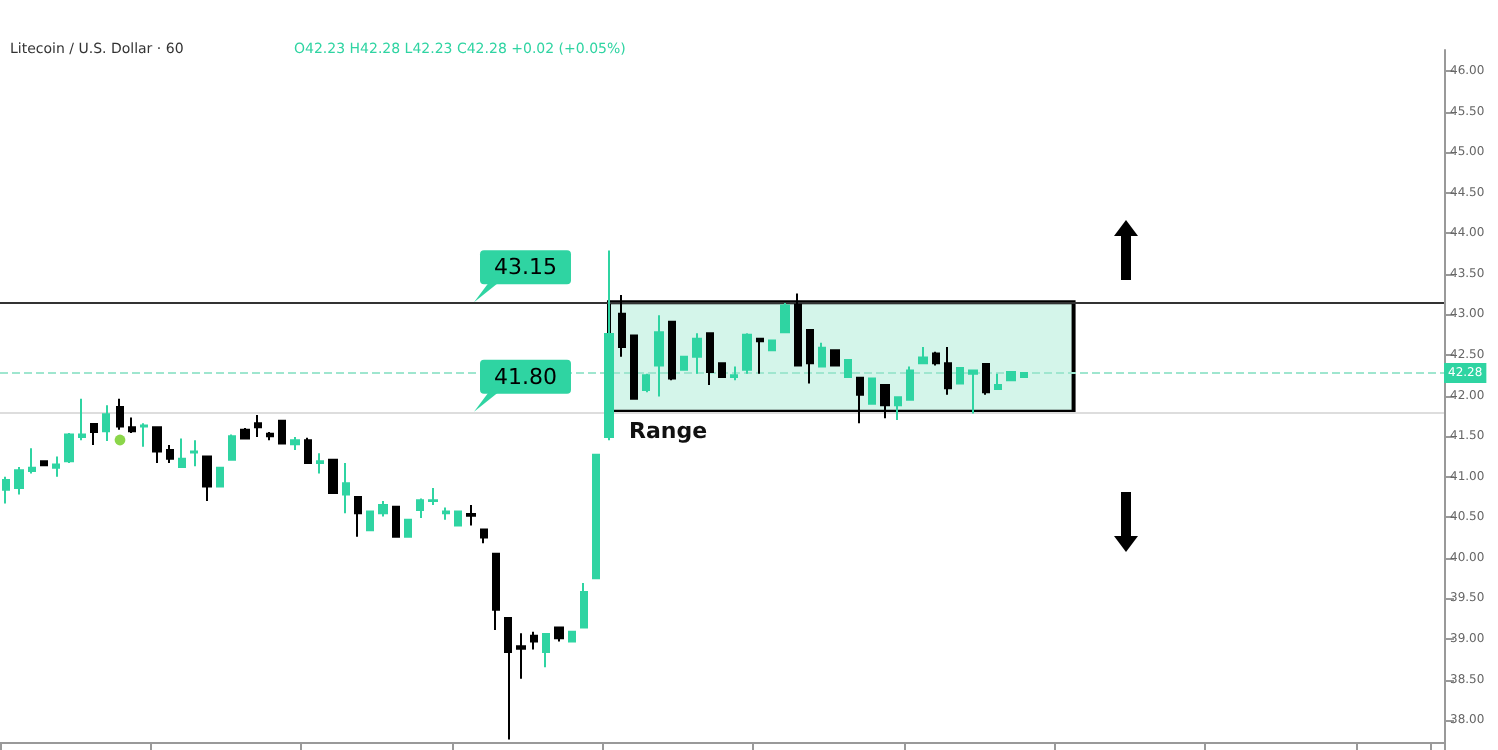 The image size is (1498, 750). Describe the element at coordinates (668, 430) in the screenshot. I see `band-label: Range` at that location.